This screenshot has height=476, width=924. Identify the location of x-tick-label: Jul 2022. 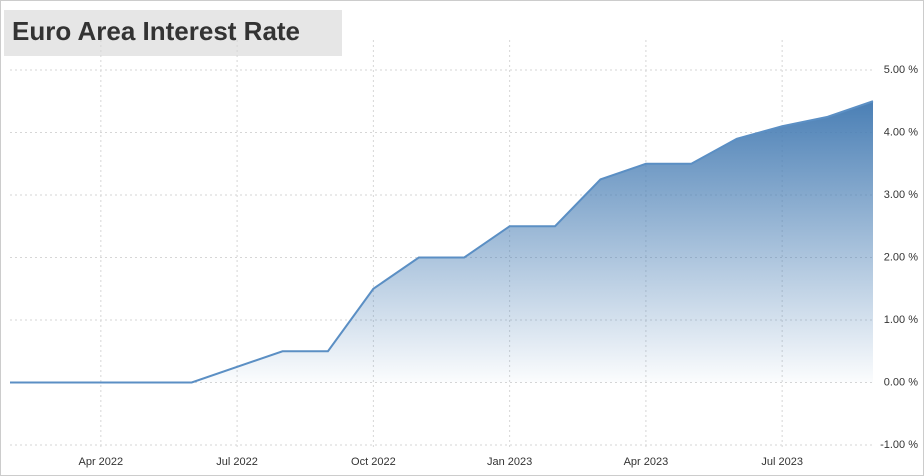
(237, 462).